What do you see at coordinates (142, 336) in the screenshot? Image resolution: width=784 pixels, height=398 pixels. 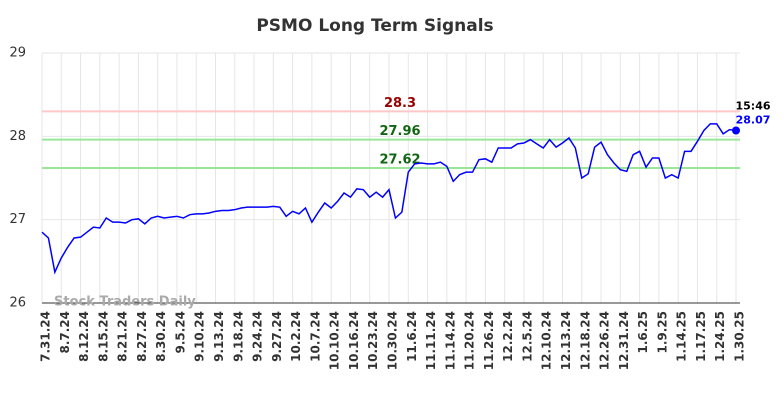 I see `x-tick-label: 8.27.24` at bounding box center [142, 336].